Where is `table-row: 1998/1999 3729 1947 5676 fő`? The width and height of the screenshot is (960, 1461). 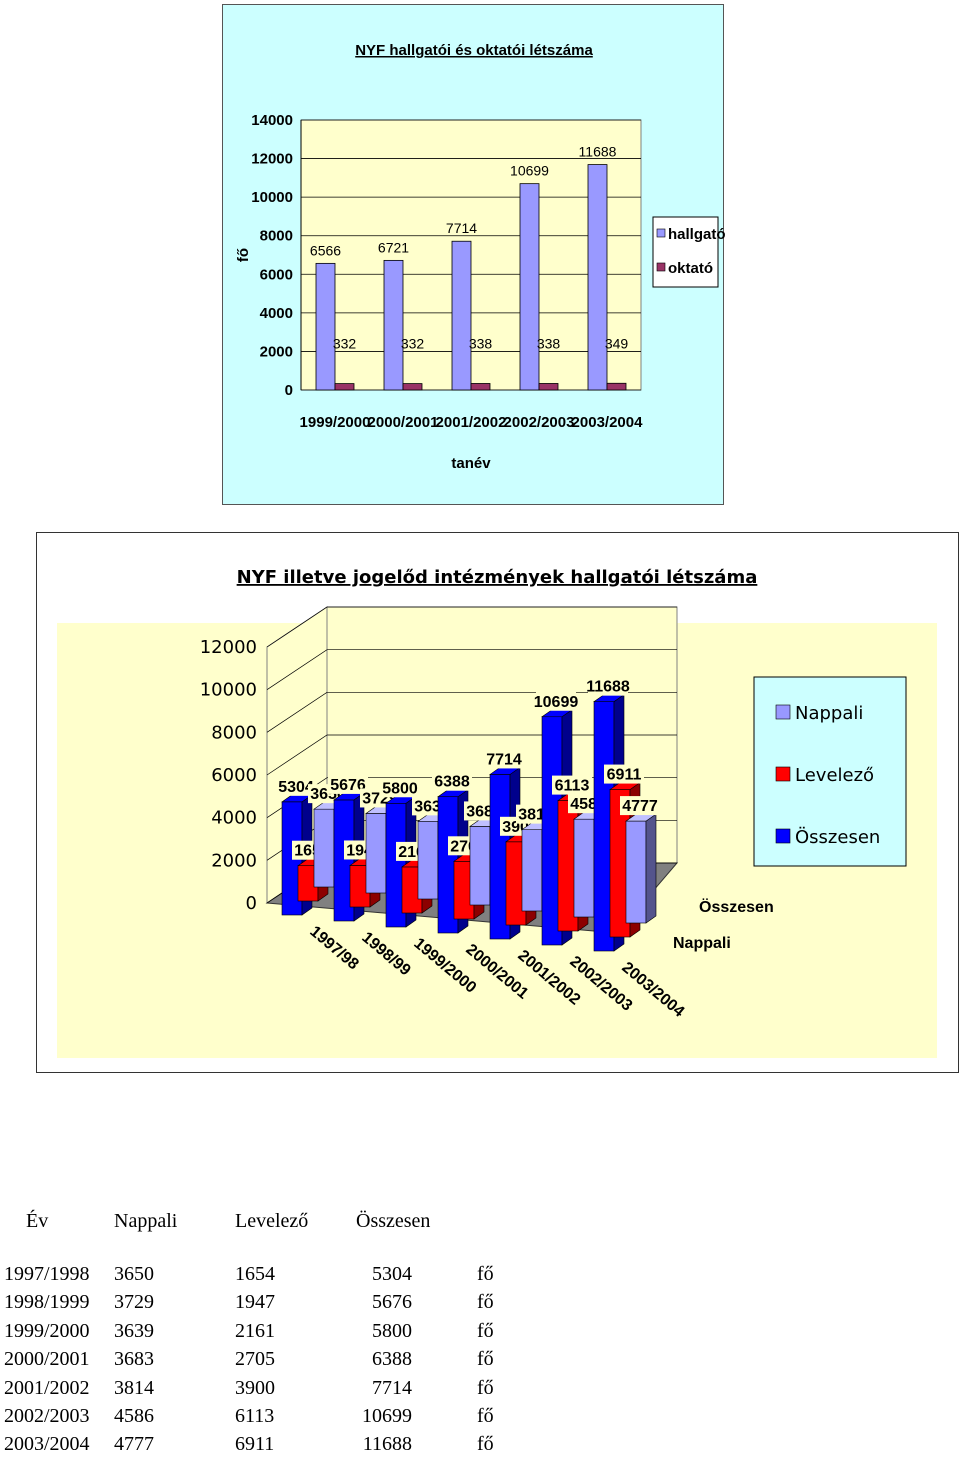
table-row: 1998/1999 3729 1947 5676 fő is located at coordinates (254, 1305).